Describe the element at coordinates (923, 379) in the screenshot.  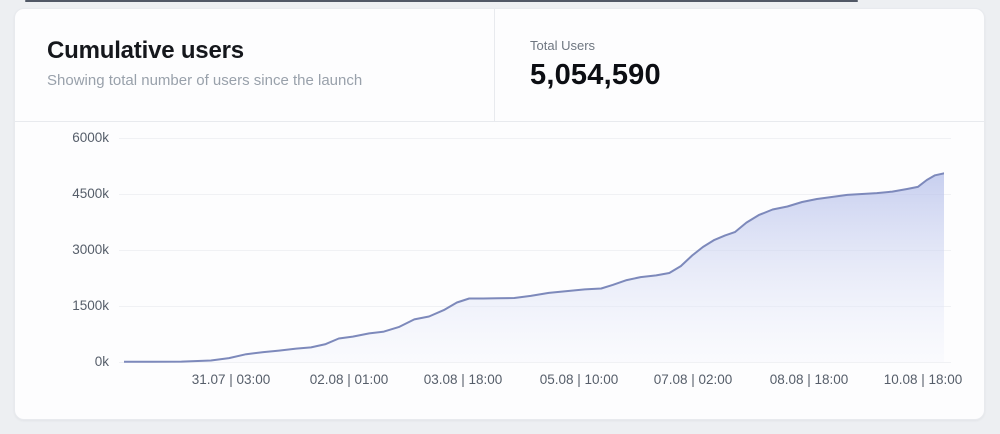
I see `x-axis-tick-7: 10.08 | 18:00` at that location.